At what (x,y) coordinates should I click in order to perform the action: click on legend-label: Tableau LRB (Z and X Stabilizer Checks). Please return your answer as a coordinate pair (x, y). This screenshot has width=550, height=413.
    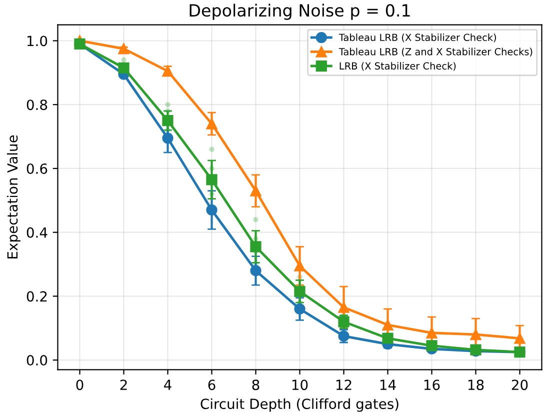
    Looking at the image, I should click on (435, 52).